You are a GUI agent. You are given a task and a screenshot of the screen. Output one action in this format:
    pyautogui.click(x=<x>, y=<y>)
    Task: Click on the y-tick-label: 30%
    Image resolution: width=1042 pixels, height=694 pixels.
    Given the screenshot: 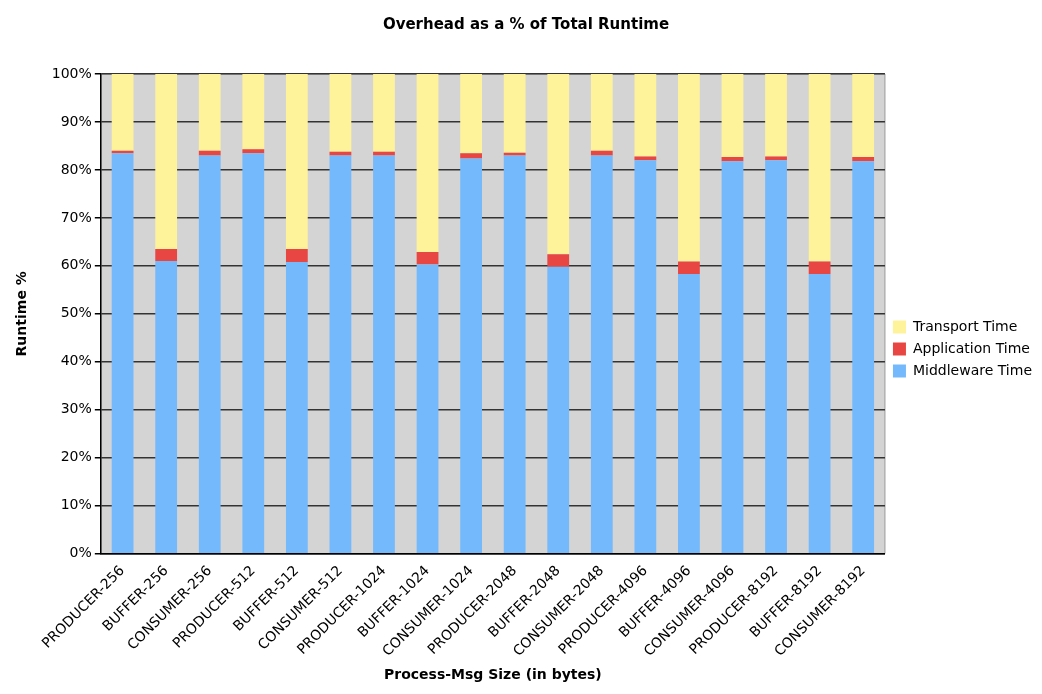 What is the action you would take?
    pyautogui.click(x=76, y=408)
    